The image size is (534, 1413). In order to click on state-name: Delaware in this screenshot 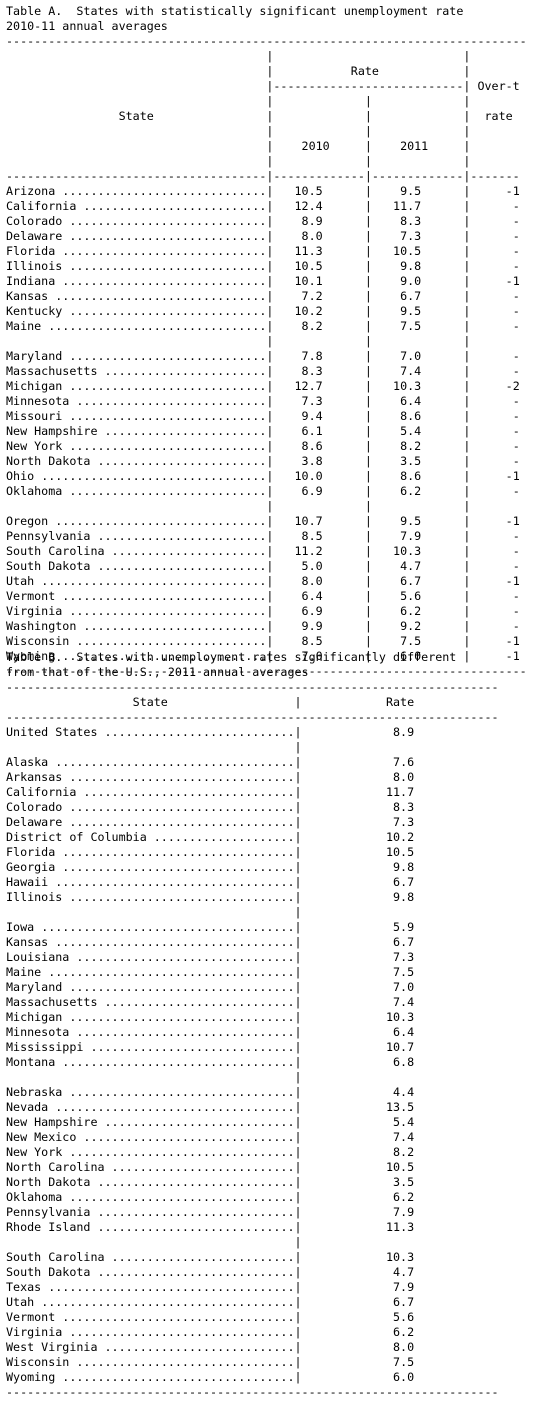, I will do `click(34, 822)`.